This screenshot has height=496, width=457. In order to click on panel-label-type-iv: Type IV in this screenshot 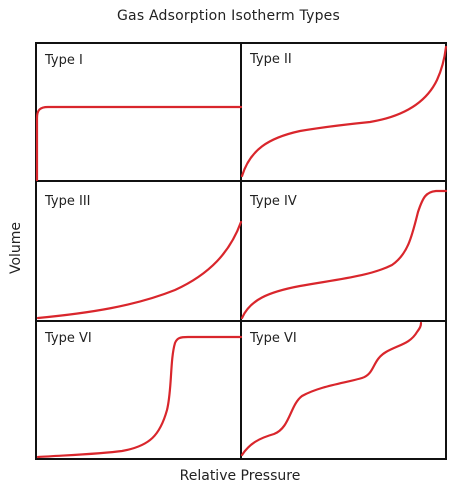, I will do `click(273, 201)`.